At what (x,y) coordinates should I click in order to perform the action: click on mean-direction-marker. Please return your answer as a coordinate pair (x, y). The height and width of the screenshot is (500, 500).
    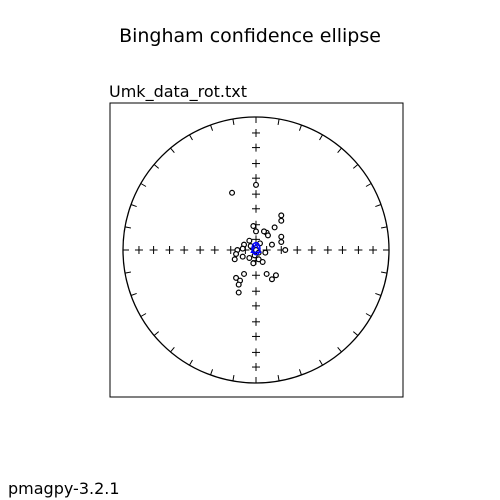
    Looking at the image, I should click on (256, 248).